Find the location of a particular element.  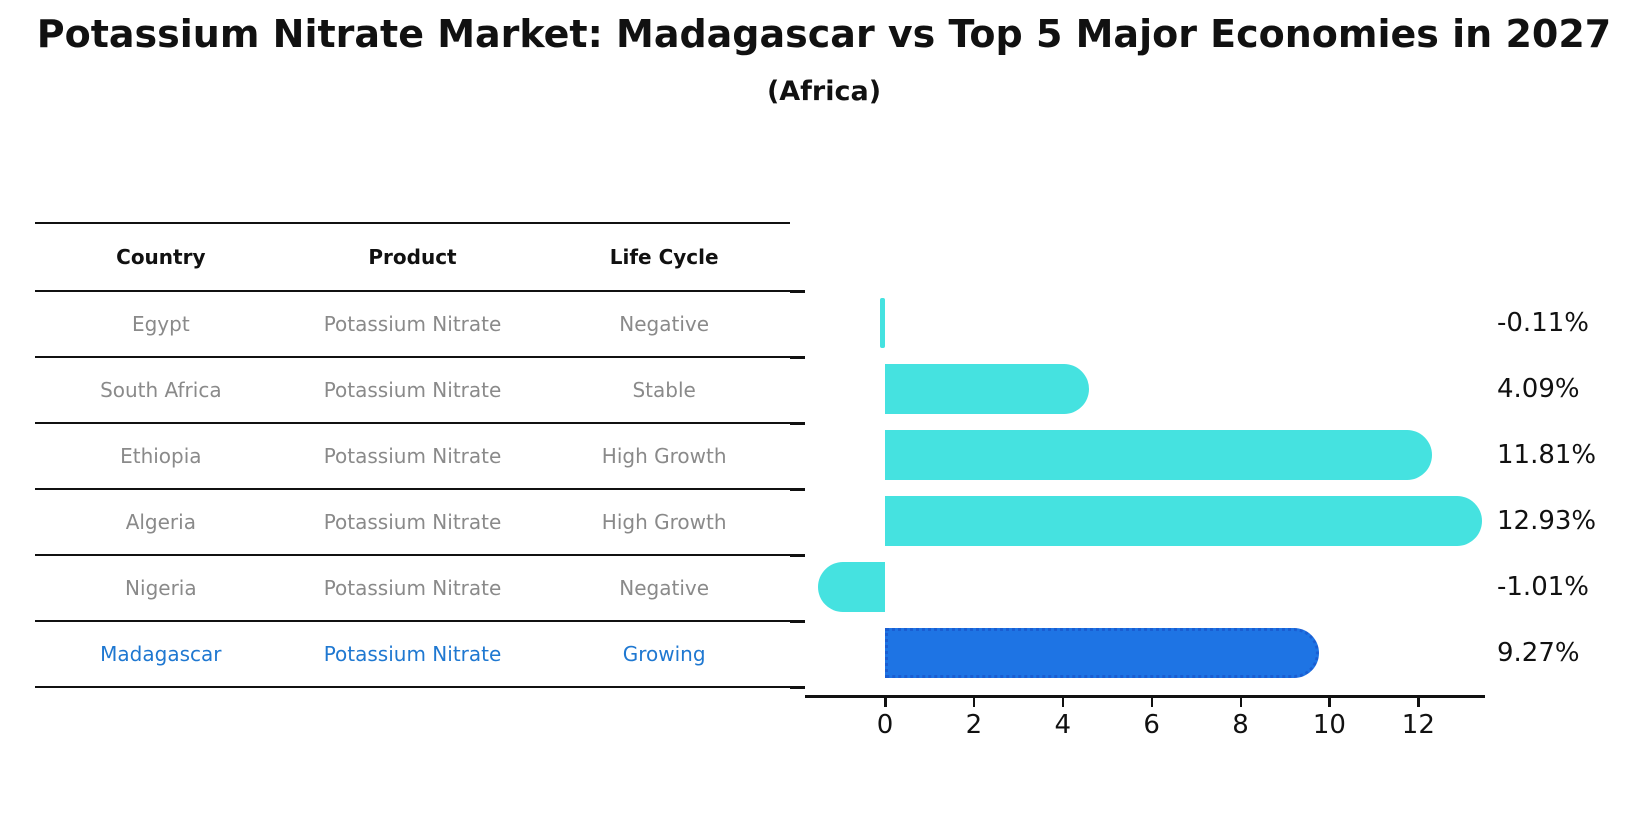

column-header-product: Product is located at coordinates (412, 256).